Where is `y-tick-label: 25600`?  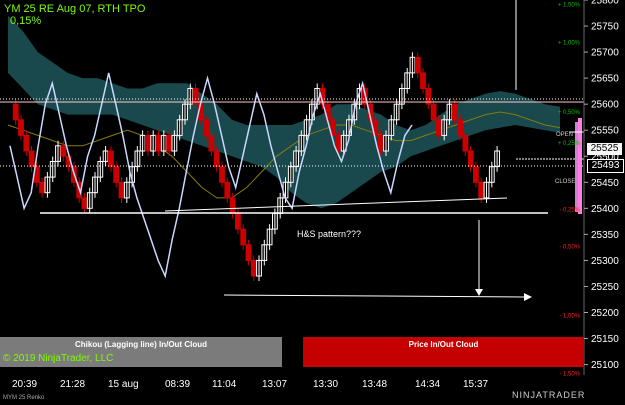
y-tick-label: 25600 is located at coordinates (605, 105).